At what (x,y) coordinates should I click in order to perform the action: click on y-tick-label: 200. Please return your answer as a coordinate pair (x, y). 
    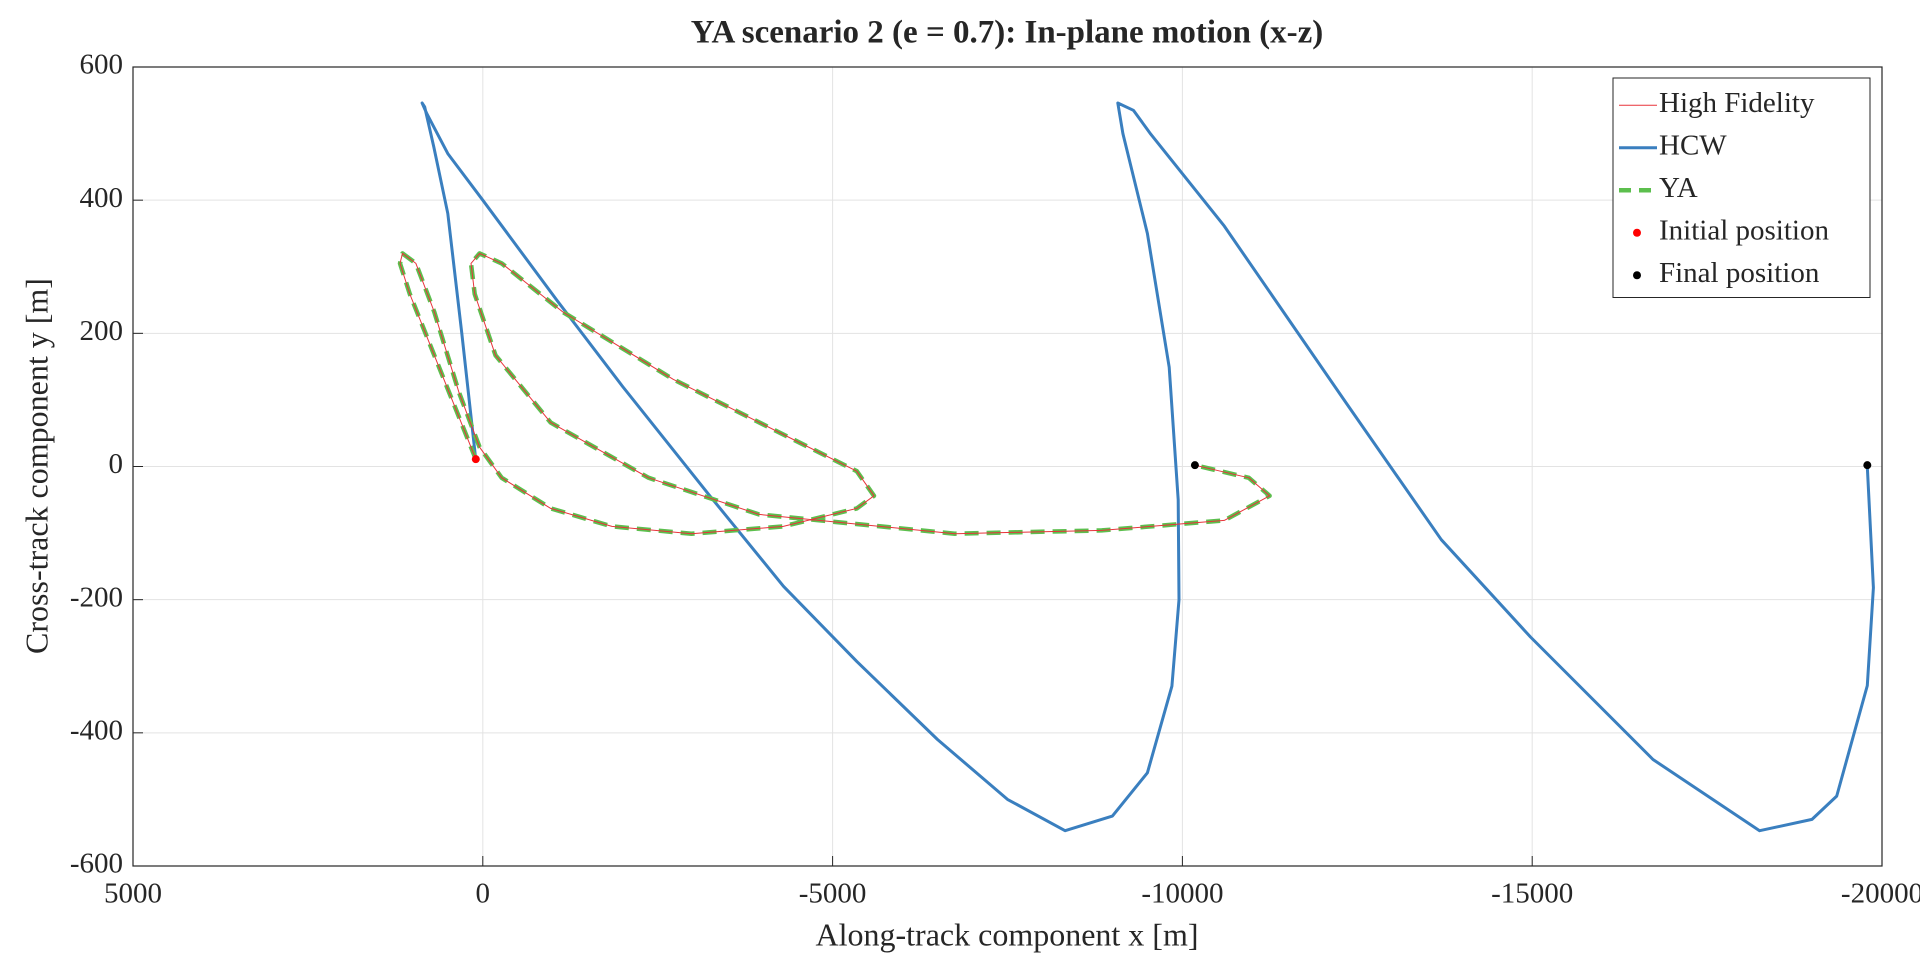
    Looking at the image, I should click on (102, 331).